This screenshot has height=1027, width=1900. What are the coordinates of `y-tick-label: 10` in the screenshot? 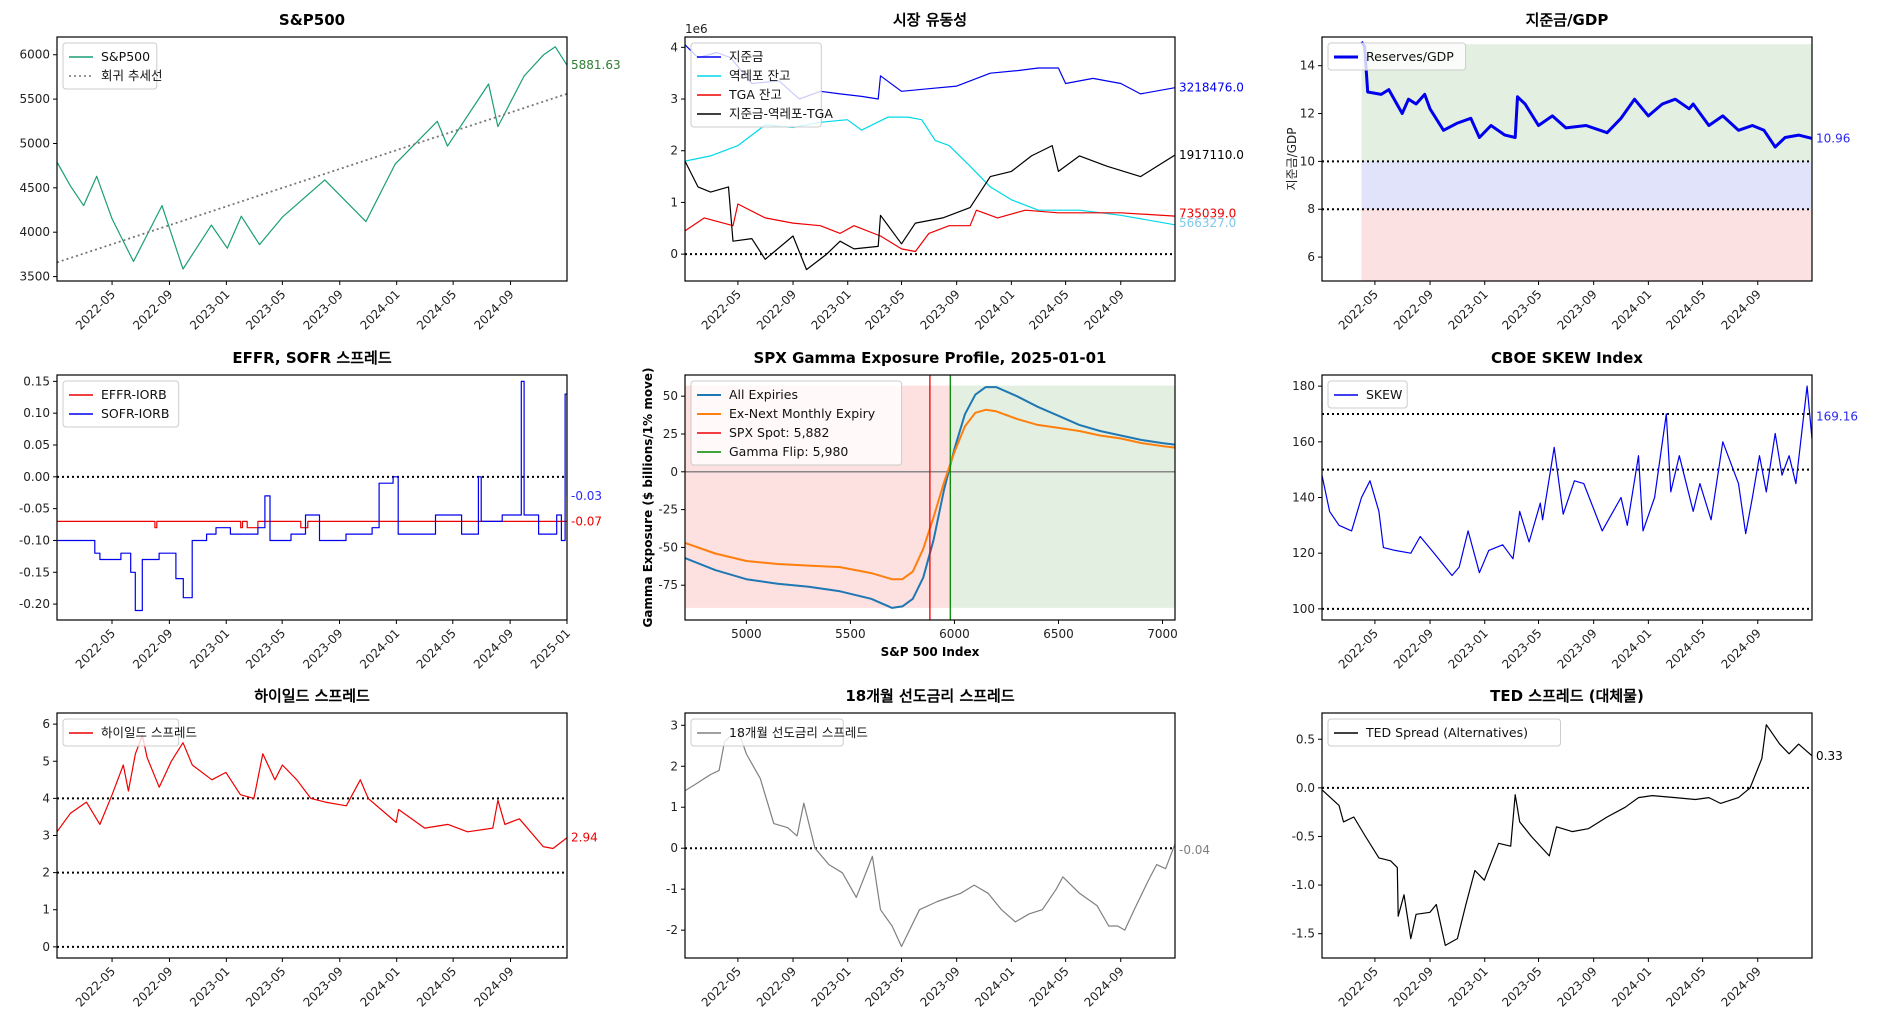 It's located at (1307, 161).